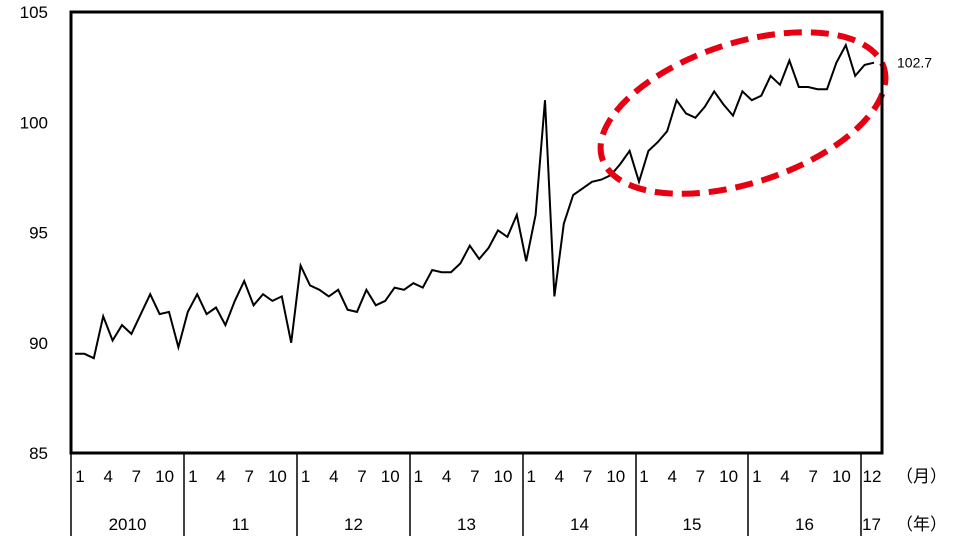  I want to click on month-unit-label: （月）, so click(921, 476).